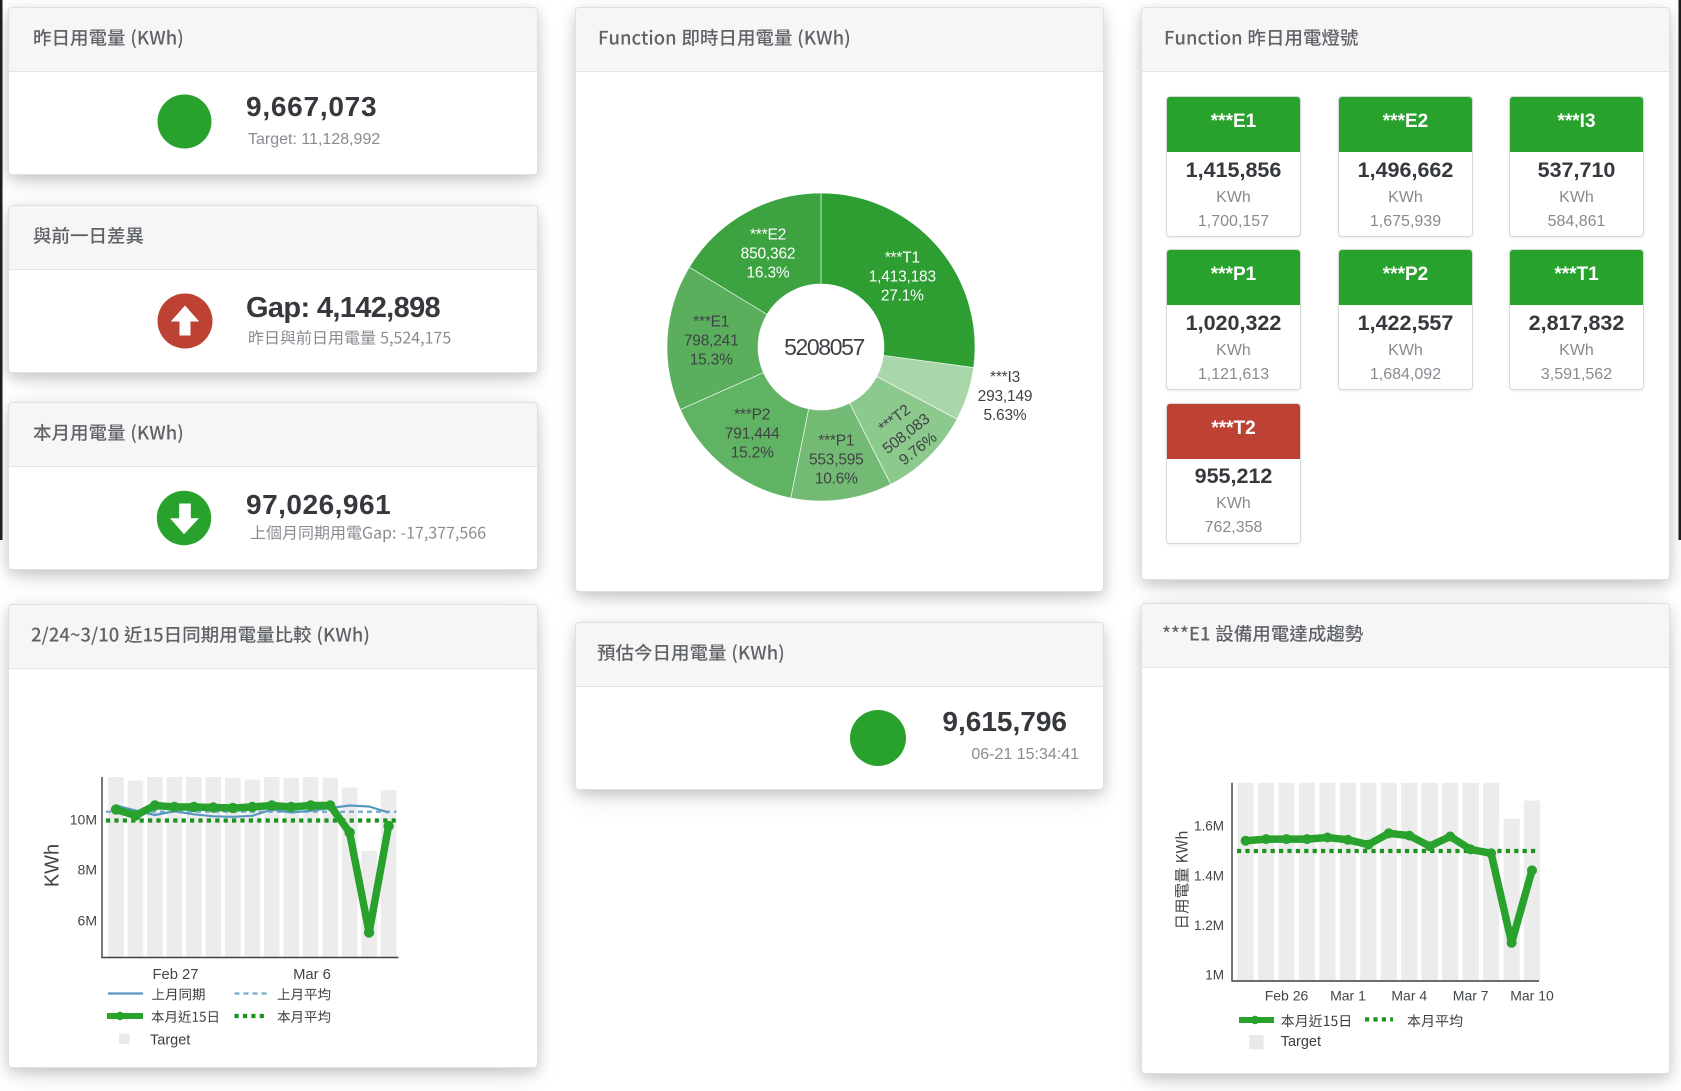 Image resolution: width=1681 pixels, height=1091 pixels. What do you see at coordinates (53, 865) in the screenshot?
I see `svg-text: KWh` at bounding box center [53, 865].